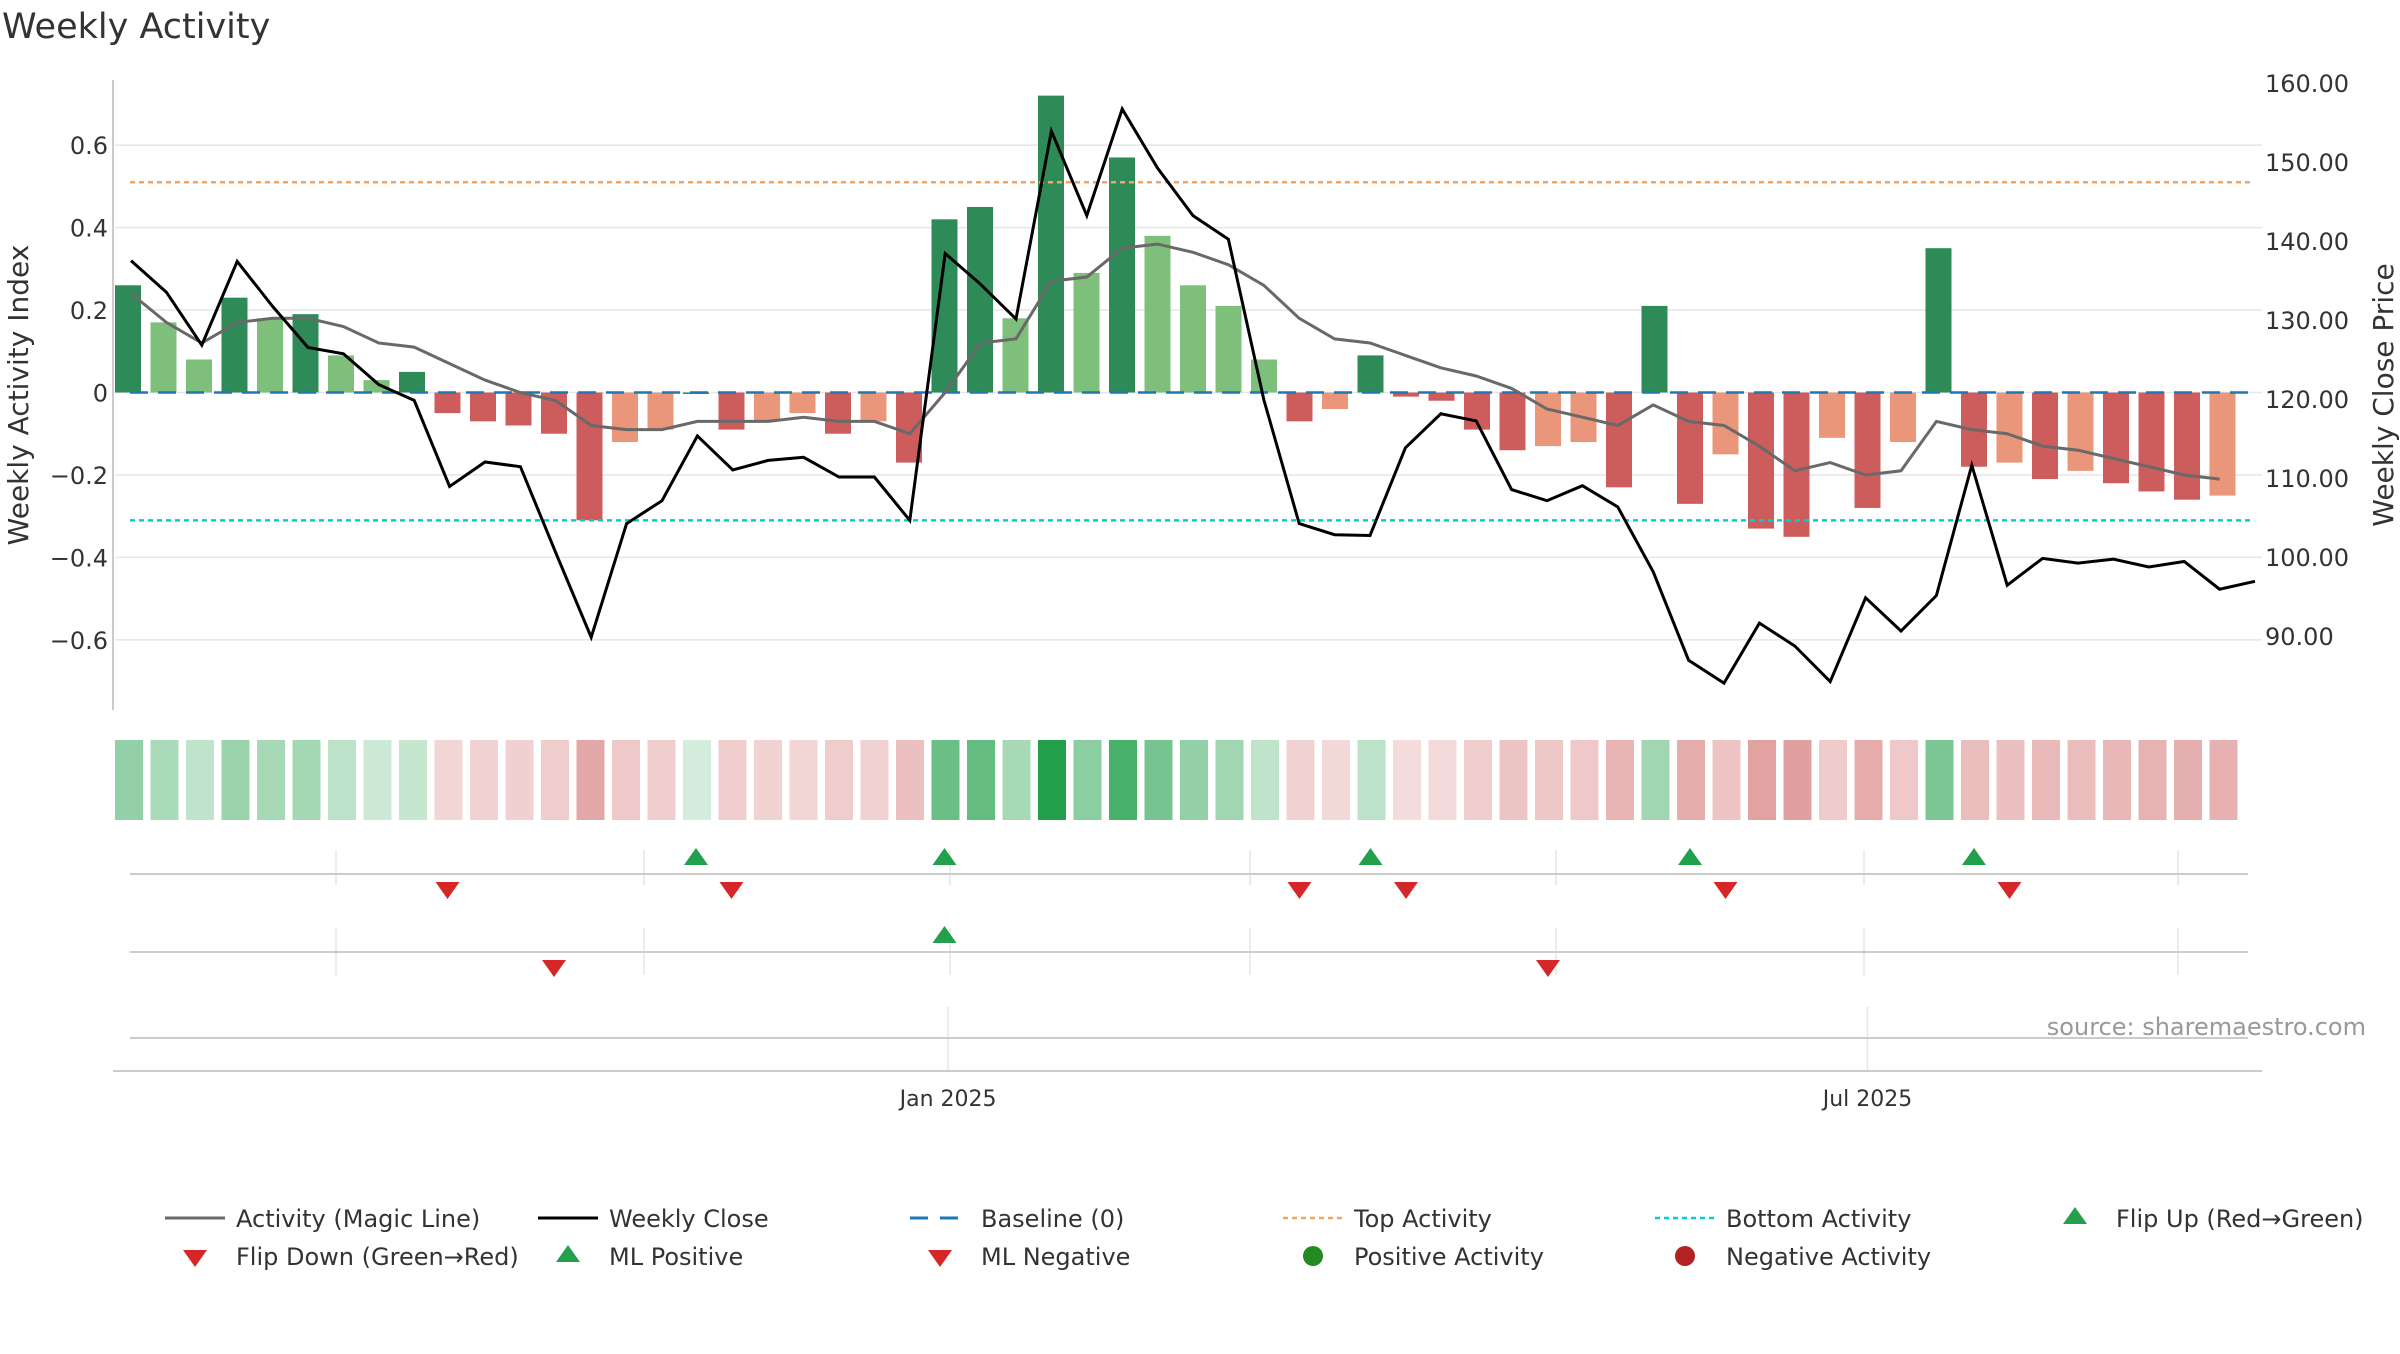 The height and width of the screenshot is (1354, 2400). I want to click on activity-heat-strip, so click(1176, 780).